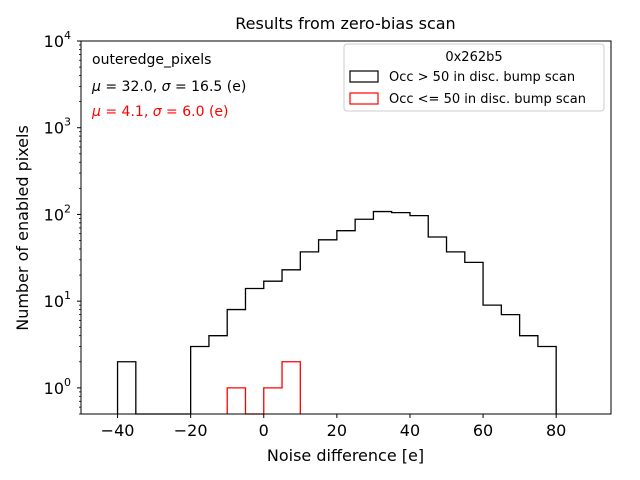  Describe the element at coordinates (57, 127) in the screenshot. I see `y-tick-label: 10³` at that location.